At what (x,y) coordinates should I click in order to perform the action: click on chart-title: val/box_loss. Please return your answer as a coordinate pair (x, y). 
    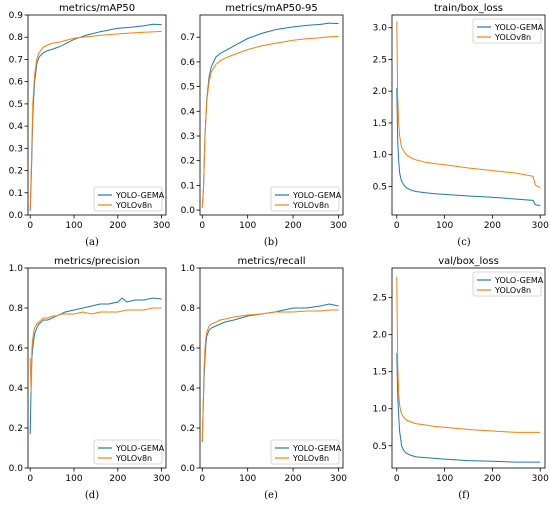
    Looking at the image, I should click on (468, 261).